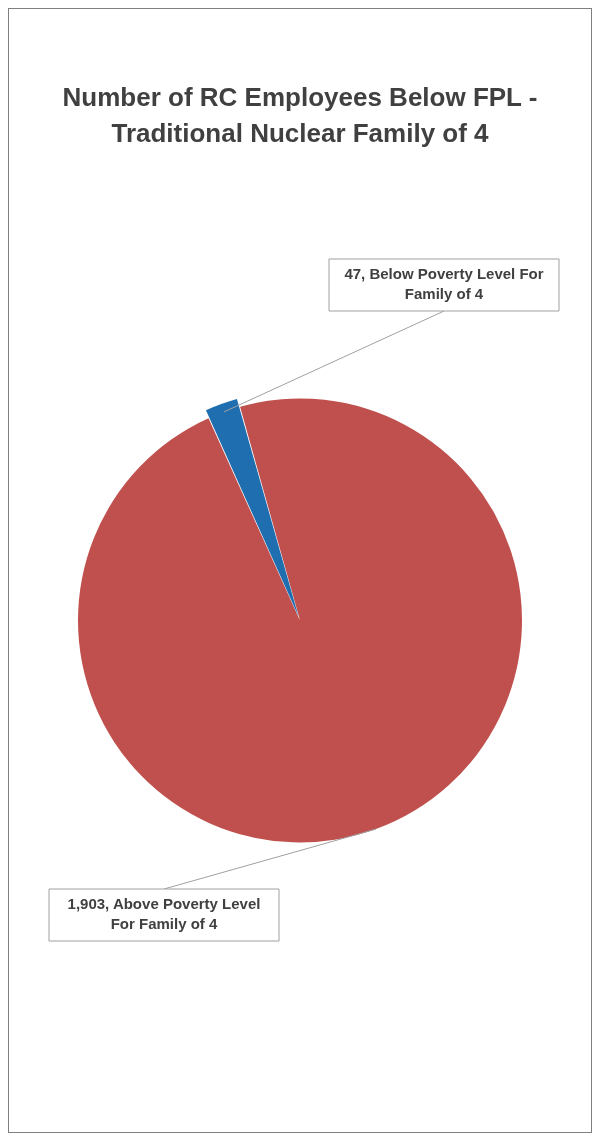 The image size is (600, 1141). Describe the element at coordinates (444, 284) in the screenshot. I see `slice-label: 47, Below Poverty Level For Family of 4` at that location.